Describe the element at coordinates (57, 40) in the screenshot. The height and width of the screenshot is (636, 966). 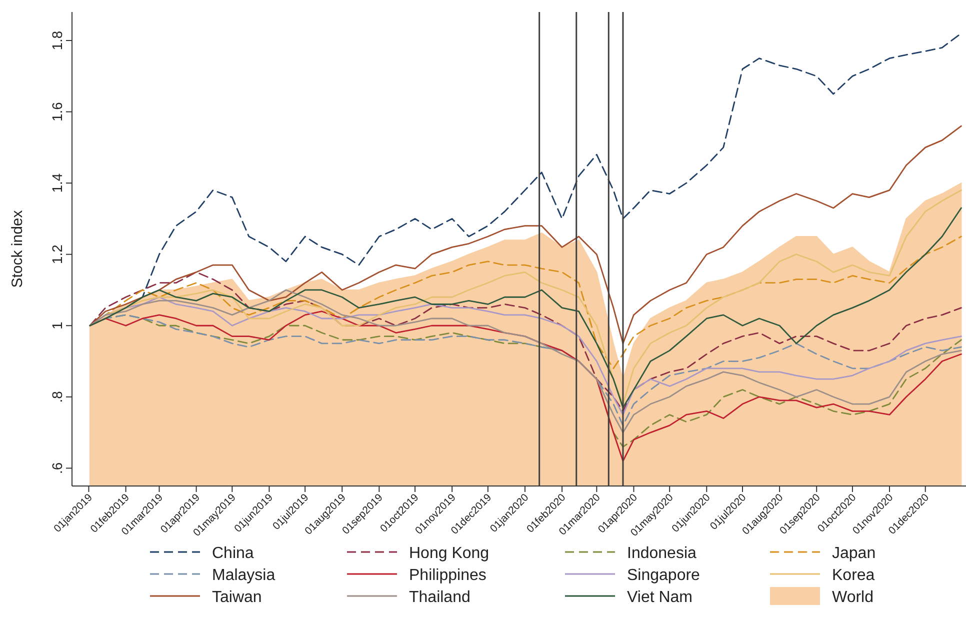
I see `y-tick-label: 1.8` at that location.